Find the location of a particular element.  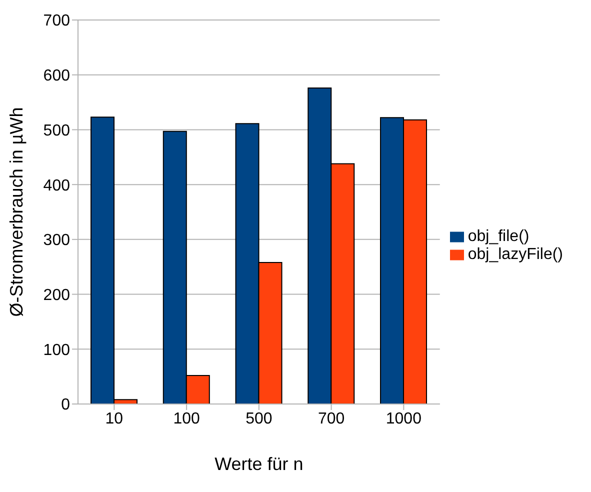

x-tick-label: 1000 is located at coordinates (404, 419).